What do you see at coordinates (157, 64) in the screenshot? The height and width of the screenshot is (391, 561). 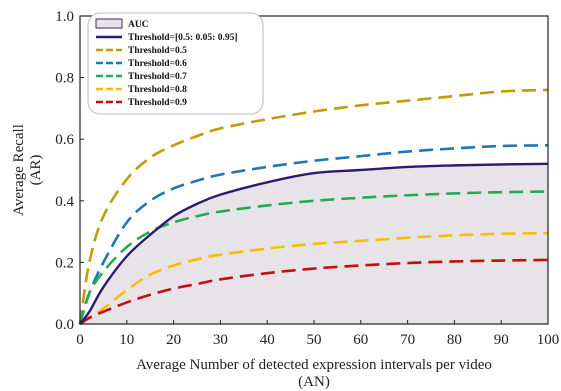 I see `legend-label-threshold-0-6: Threshold=0.6` at bounding box center [157, 64].